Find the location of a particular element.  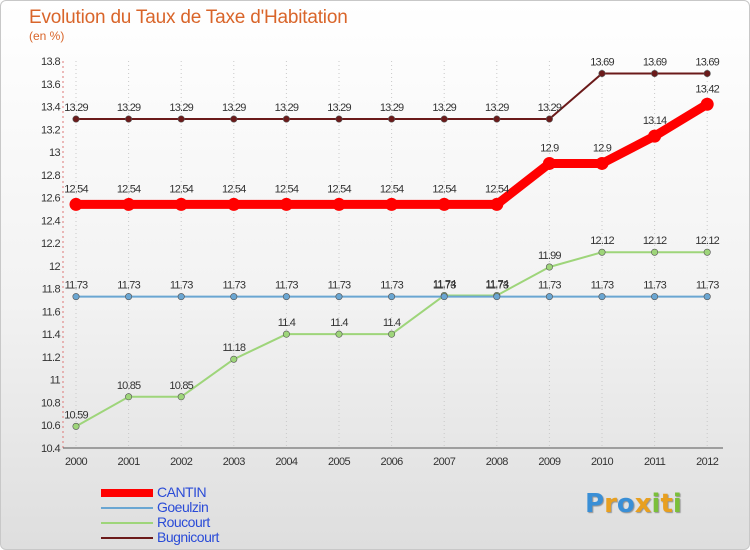

y-tick-label: 13.6 is located at coordinates (50, 85).